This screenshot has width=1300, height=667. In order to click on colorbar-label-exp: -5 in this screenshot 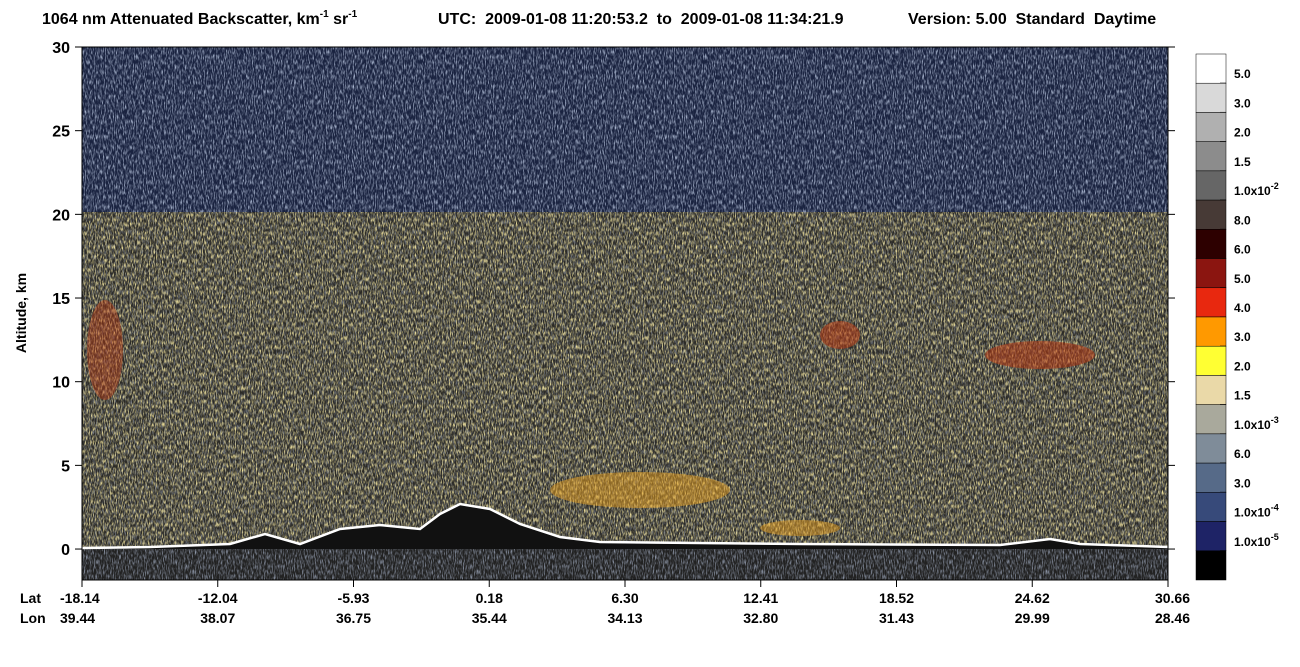, I will do `click(1275, 537)`.